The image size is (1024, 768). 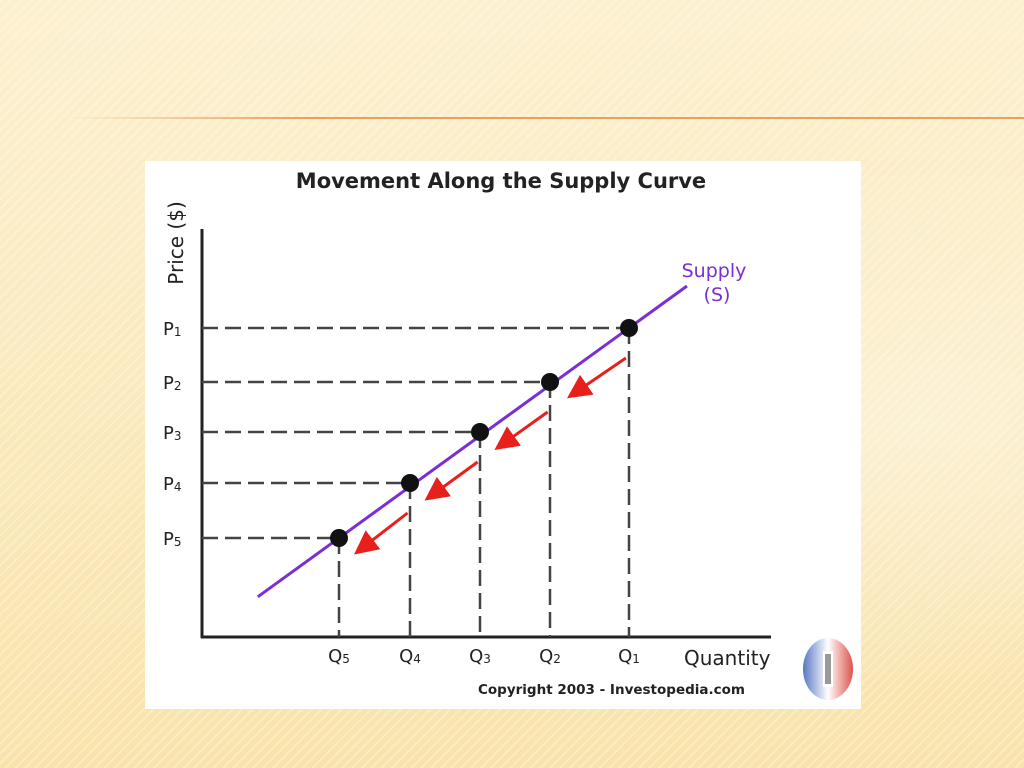 What do you see at coordinates (172, 539) in the screenshot?
I see `y-tick-p5: P5` at bounding box center [172, 539].